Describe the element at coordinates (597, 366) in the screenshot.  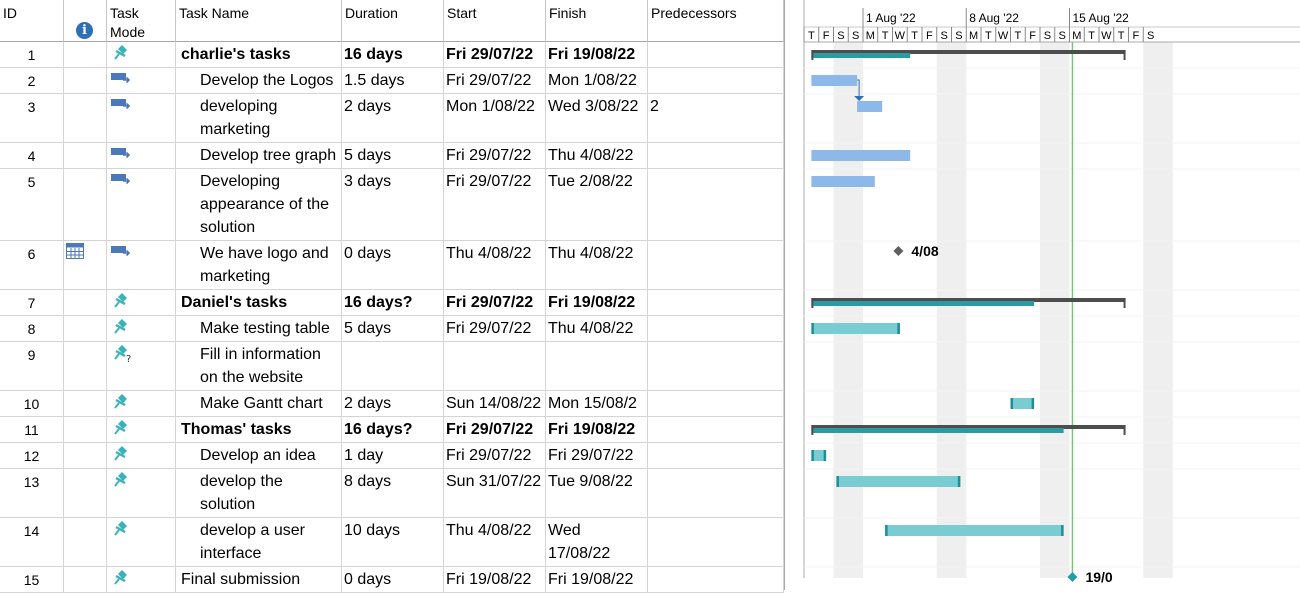
I see `cell-finish` at that location.